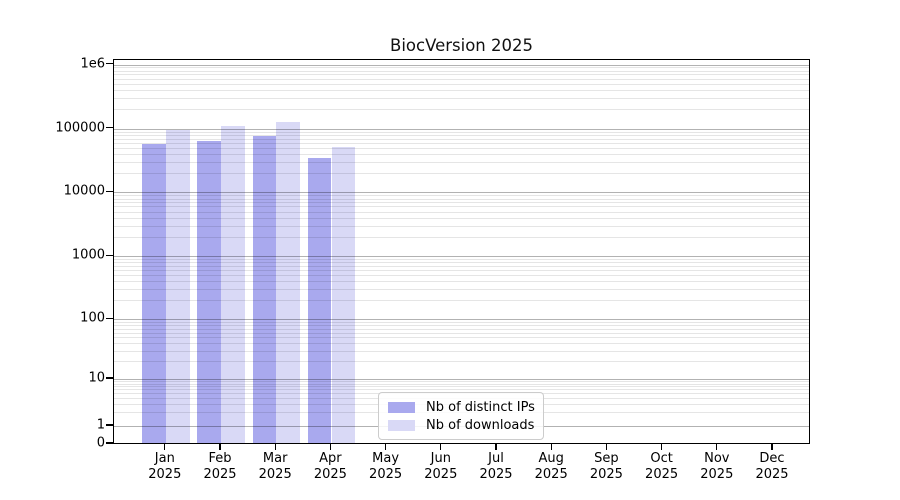 The width and height of the screenshot is (900, 500). I want to click on legend: Nb of distinct IPs Nb of downloads, so click(461, 416).